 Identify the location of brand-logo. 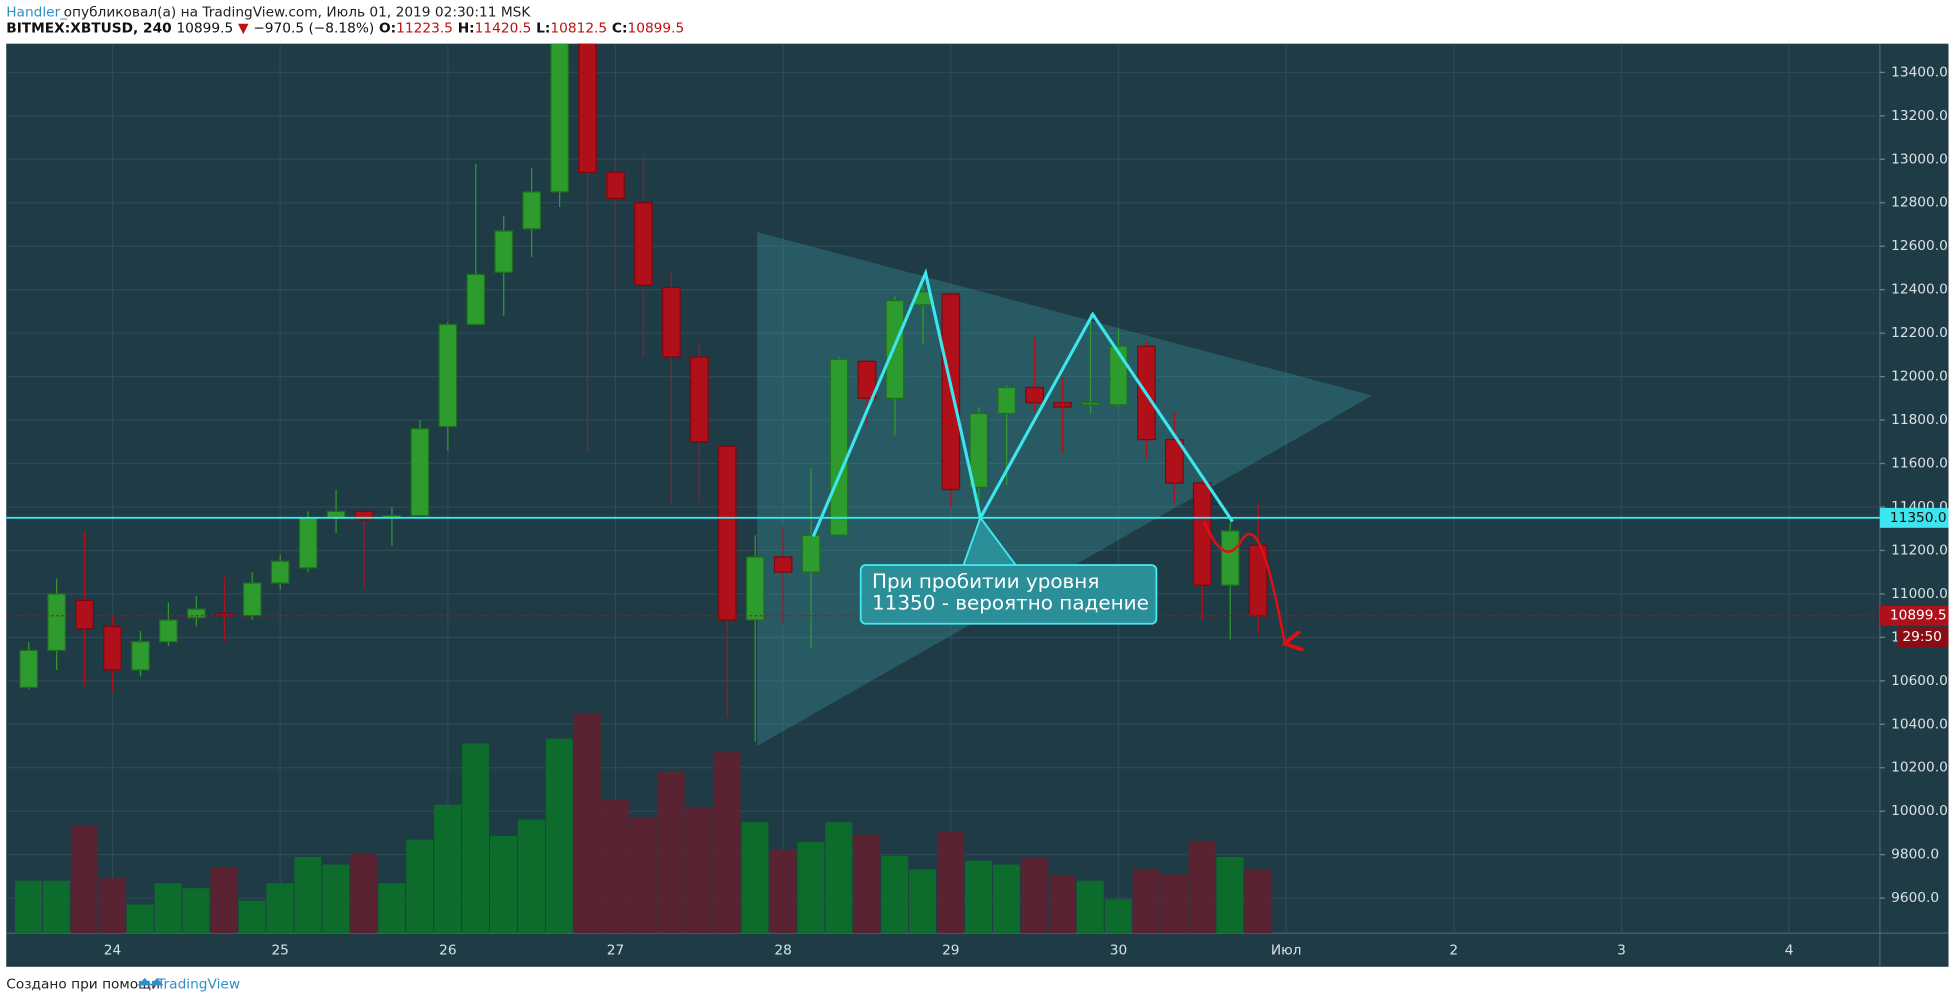
(150, 982).